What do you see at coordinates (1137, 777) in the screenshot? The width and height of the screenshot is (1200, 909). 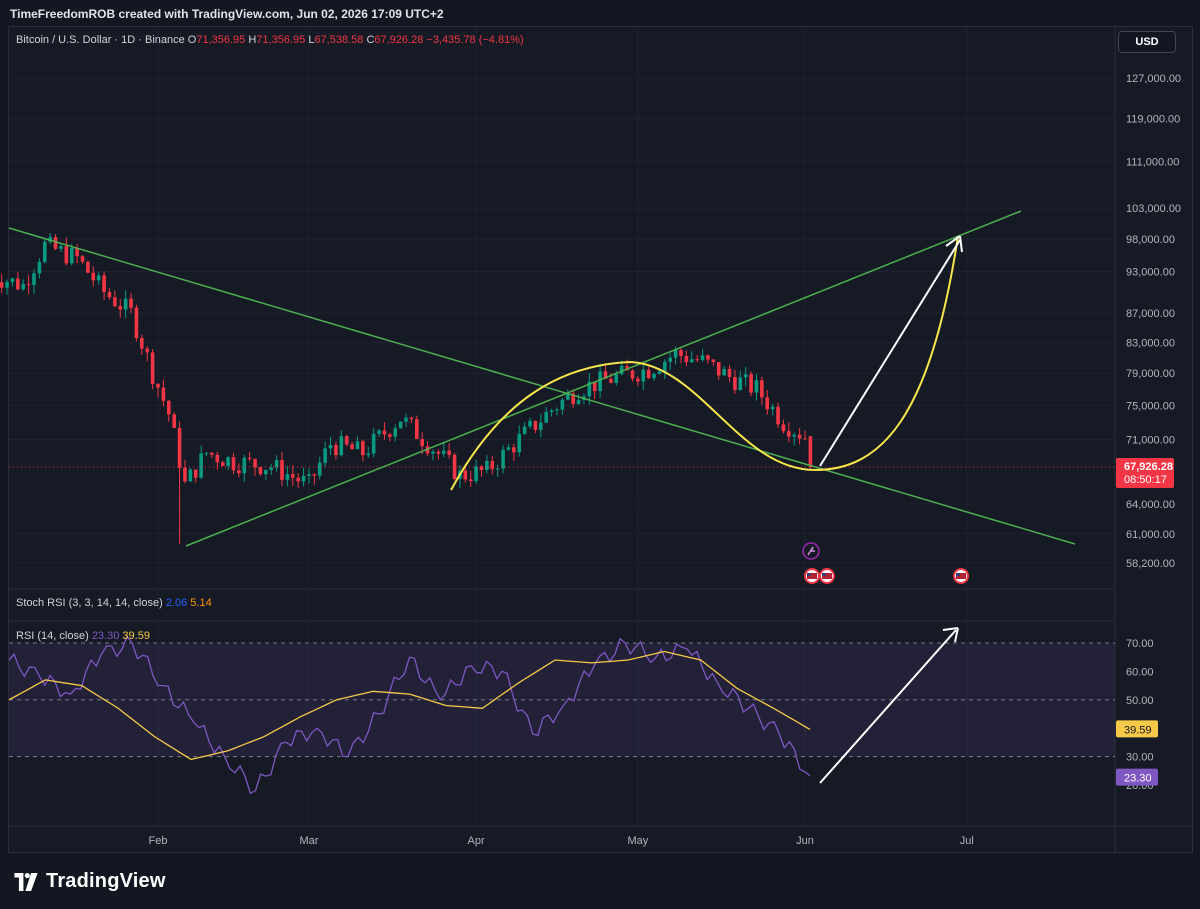 I see `rsi-value-badge` at bounding box center [1137, 777].